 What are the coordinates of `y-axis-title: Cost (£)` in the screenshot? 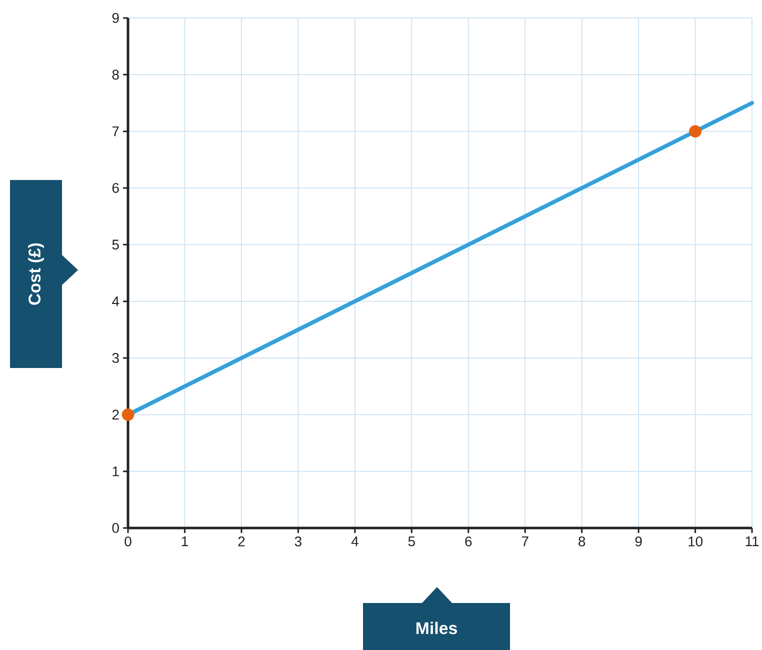 It's located at (36, 274).